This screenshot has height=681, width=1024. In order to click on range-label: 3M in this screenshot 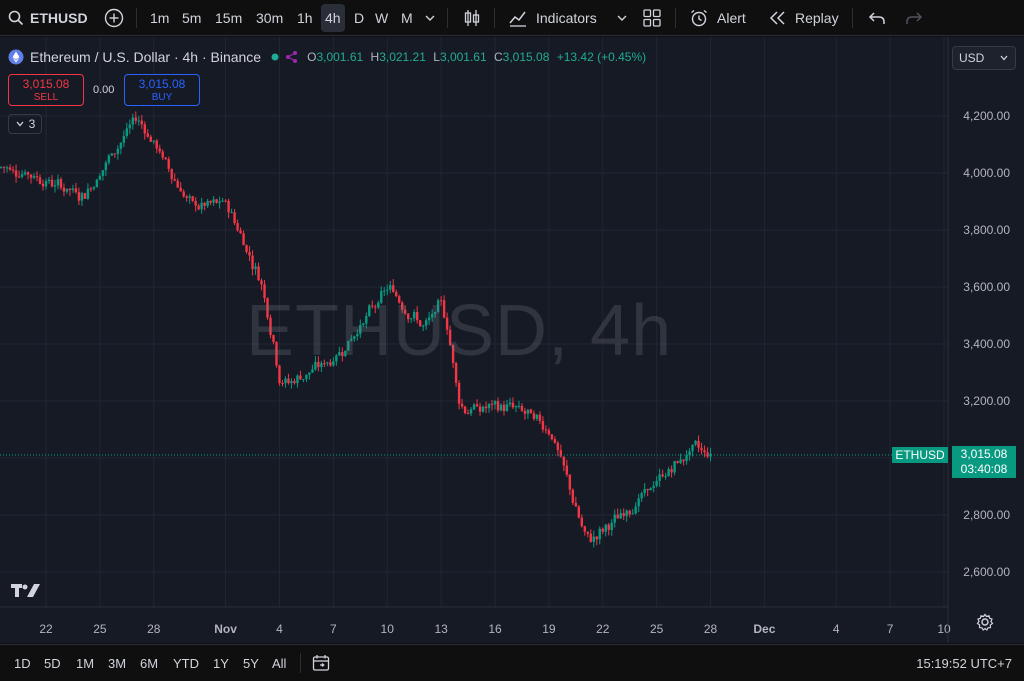, I will do `click(117, 663)`.